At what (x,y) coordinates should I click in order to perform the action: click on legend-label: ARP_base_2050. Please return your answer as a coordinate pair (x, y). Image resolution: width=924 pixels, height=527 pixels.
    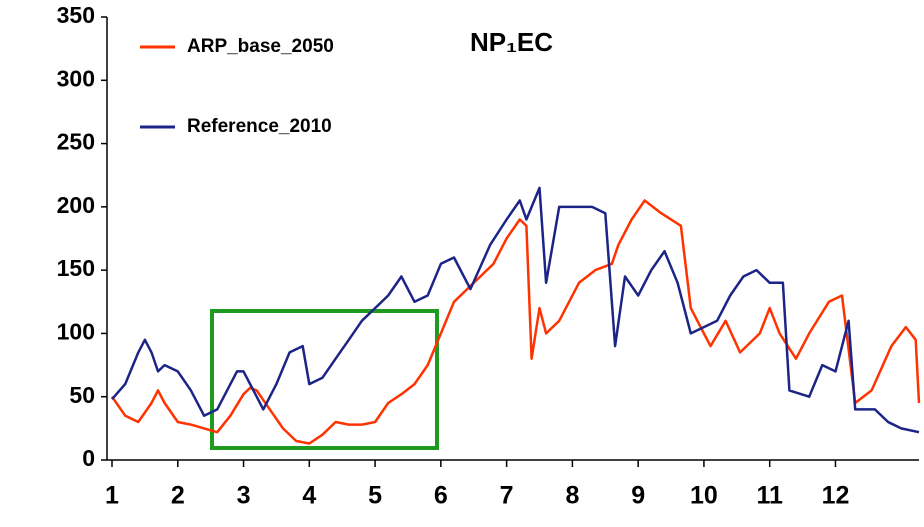
    Looking at the image, I should click on (260, 46).